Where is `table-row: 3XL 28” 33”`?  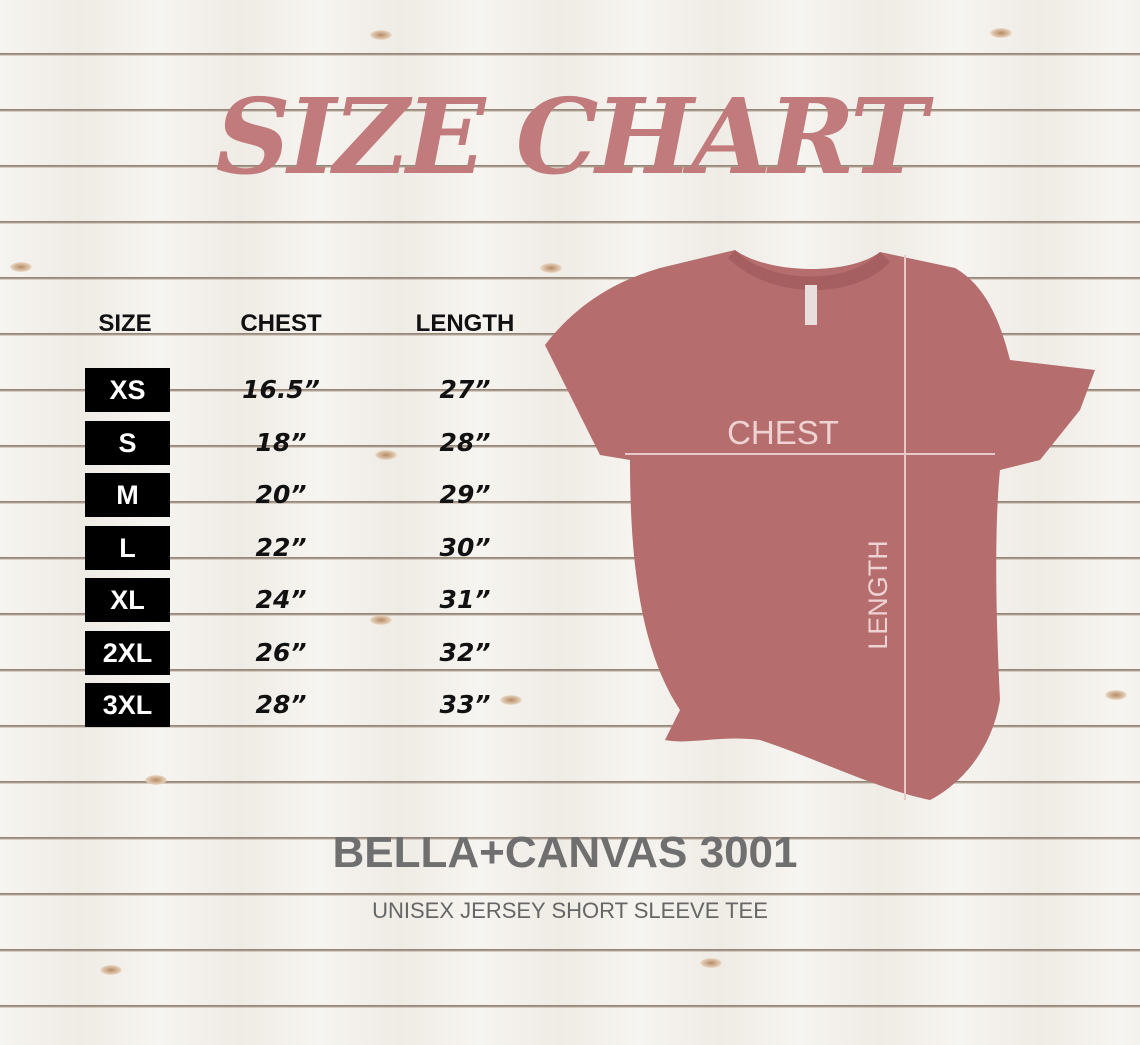
table-row: 3XL 28” 33” is located at coordinates (315, 705).